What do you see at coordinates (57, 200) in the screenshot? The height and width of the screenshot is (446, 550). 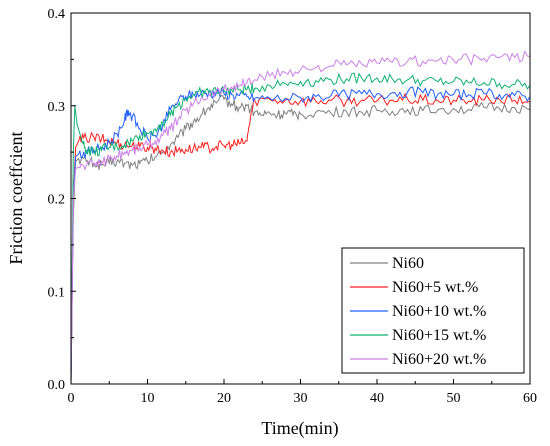 I see `y-tick-label: 0.2` at bounding box center [57, 200].